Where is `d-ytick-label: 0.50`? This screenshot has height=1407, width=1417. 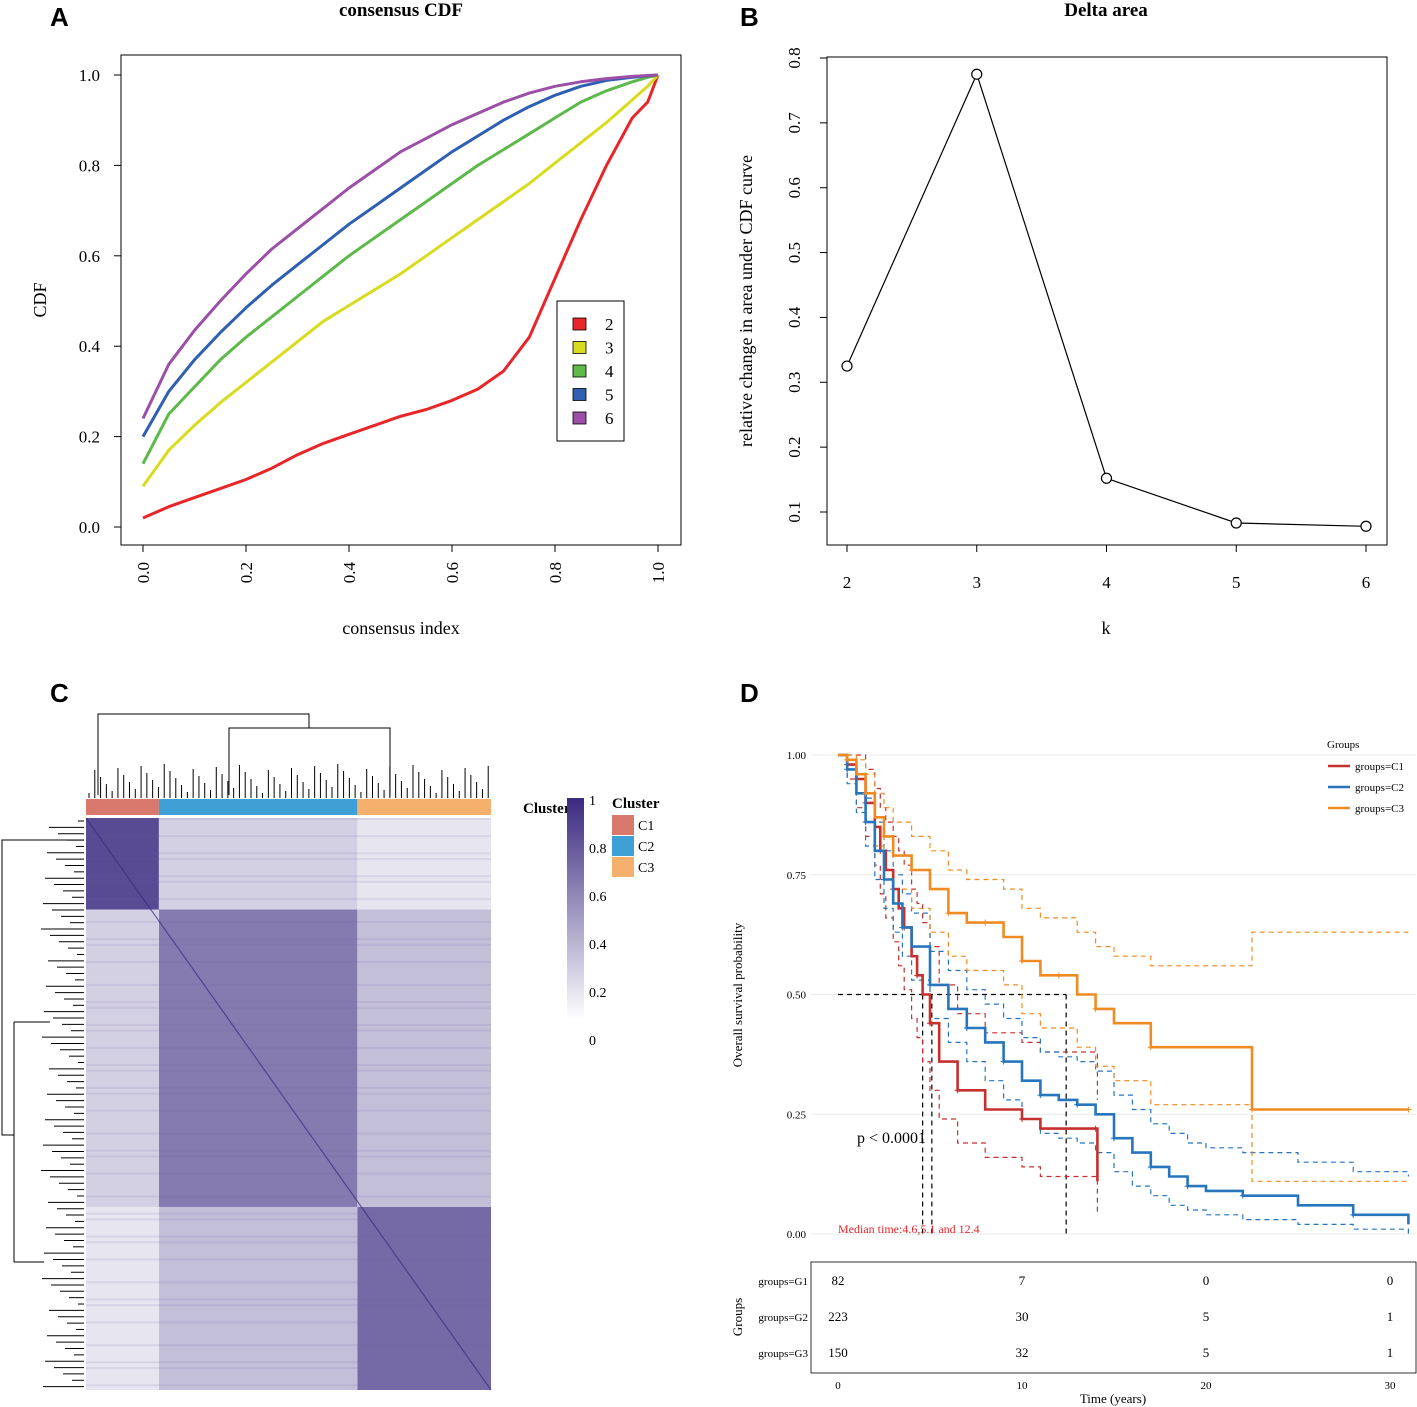 d-ytick-label: 0.50 is located at coordinates (797, 996).